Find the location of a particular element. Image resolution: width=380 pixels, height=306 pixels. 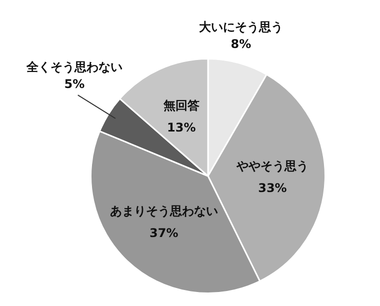

data-label: 5% is located at coordinates (74, 84).